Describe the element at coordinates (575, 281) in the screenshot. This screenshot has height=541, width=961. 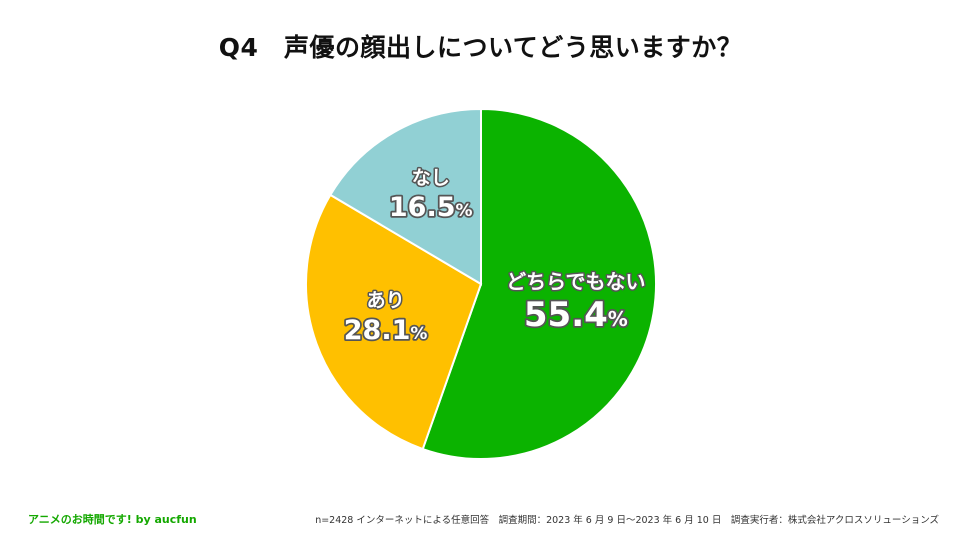
I see `slice-label-neither: どちらでもない` at that location.